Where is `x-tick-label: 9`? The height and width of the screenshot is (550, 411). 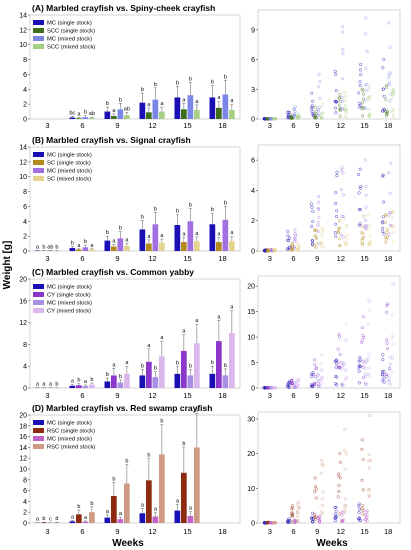
x-tick-label: 9 is located at coordinates (117, 258).